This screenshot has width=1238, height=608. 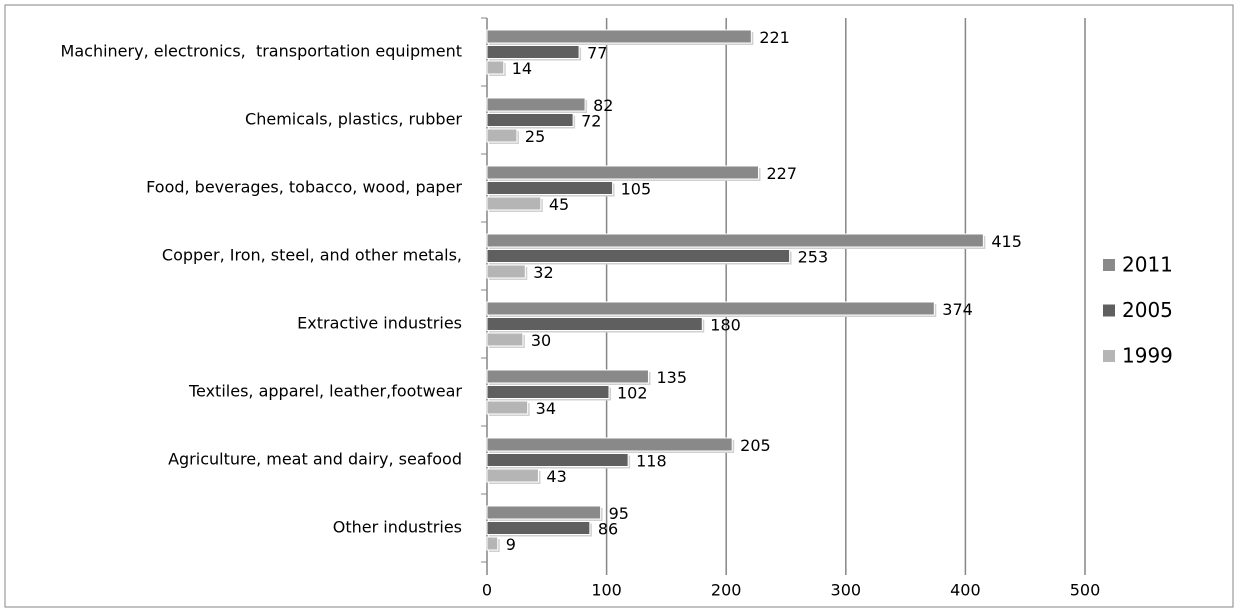 I want to click on data-label: 227, so click(x=781, y=173).